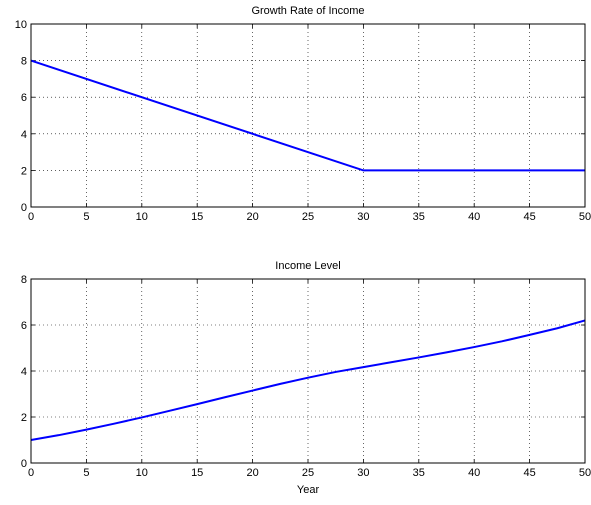 This screenshot has width=591, height=505. What do you see at coordinates (307, 266) in the screenshot?
I see `chart-title-income-level: Income Level` at bounding box center [307, 266].